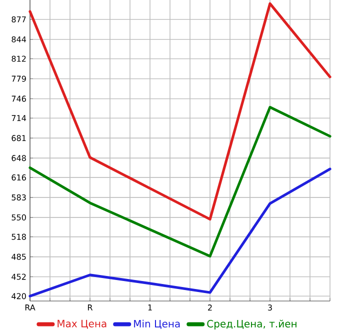  What do you see at coordinates (251, 325) in the screenshot?
I see `legend-label: Сред.Цена, т.йен` at bounding box center [251, 325].